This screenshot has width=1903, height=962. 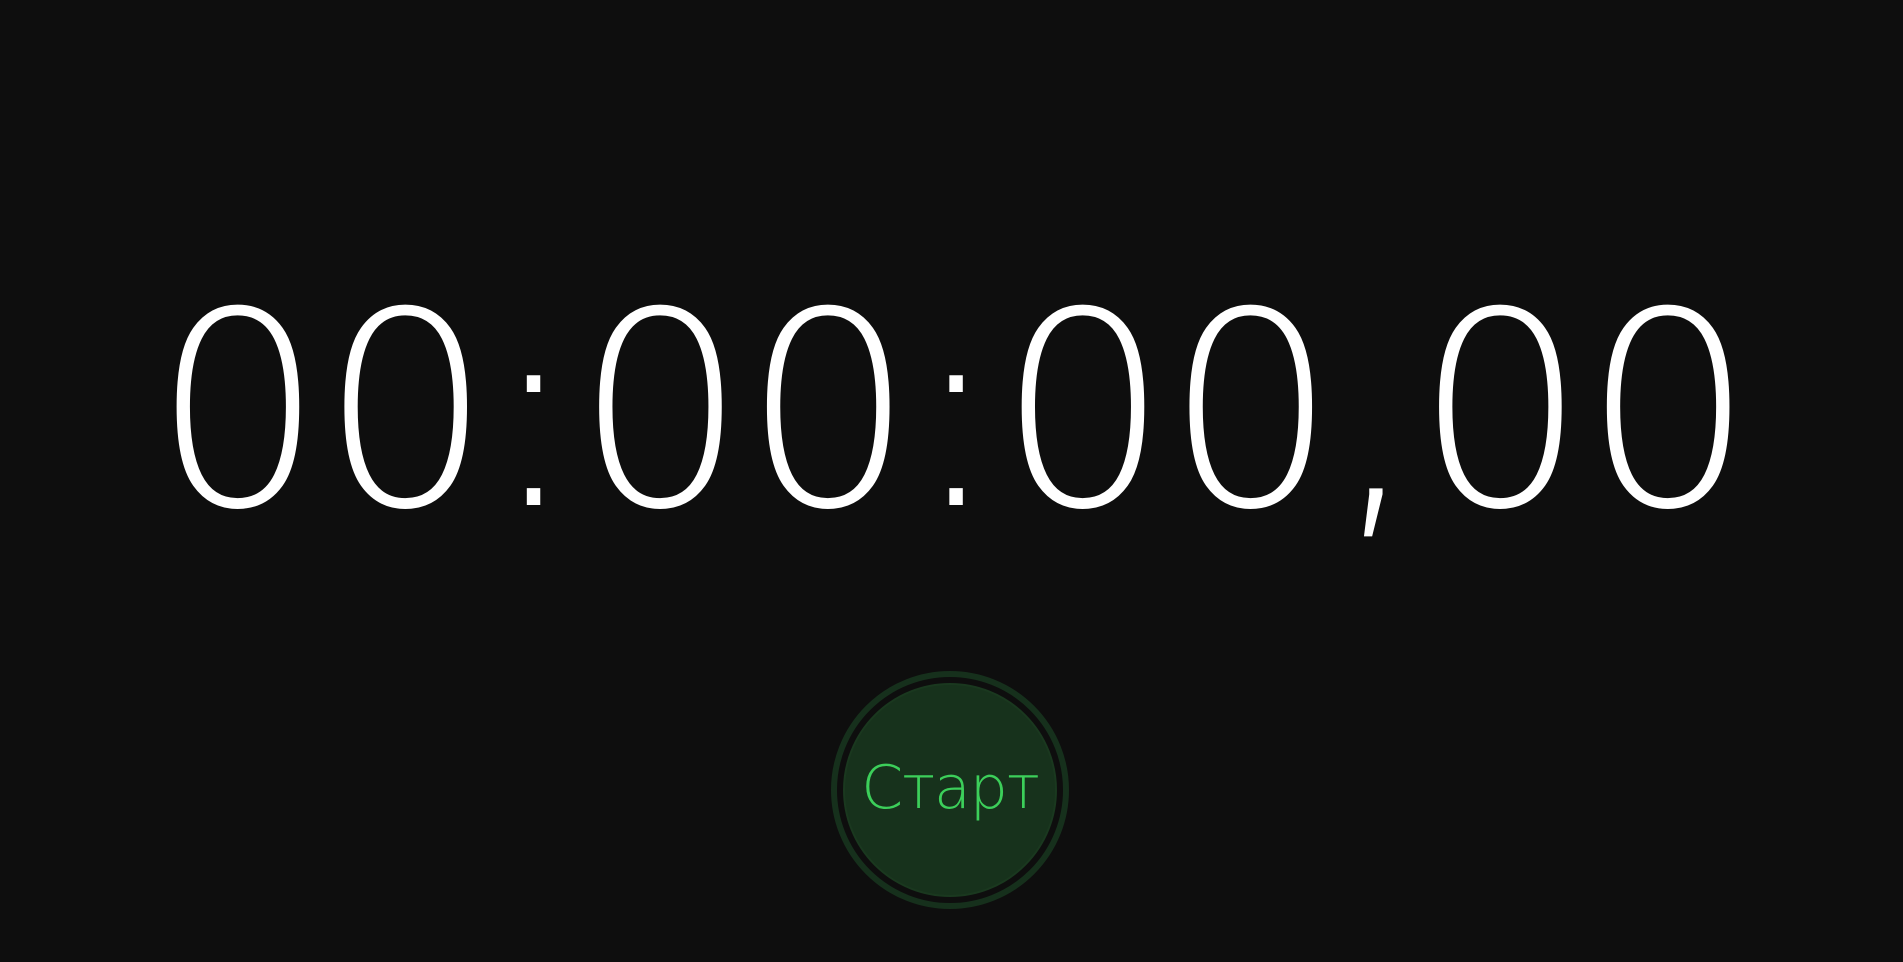 I want to click on start-button-label: Старт, so click(x=950, y=788).